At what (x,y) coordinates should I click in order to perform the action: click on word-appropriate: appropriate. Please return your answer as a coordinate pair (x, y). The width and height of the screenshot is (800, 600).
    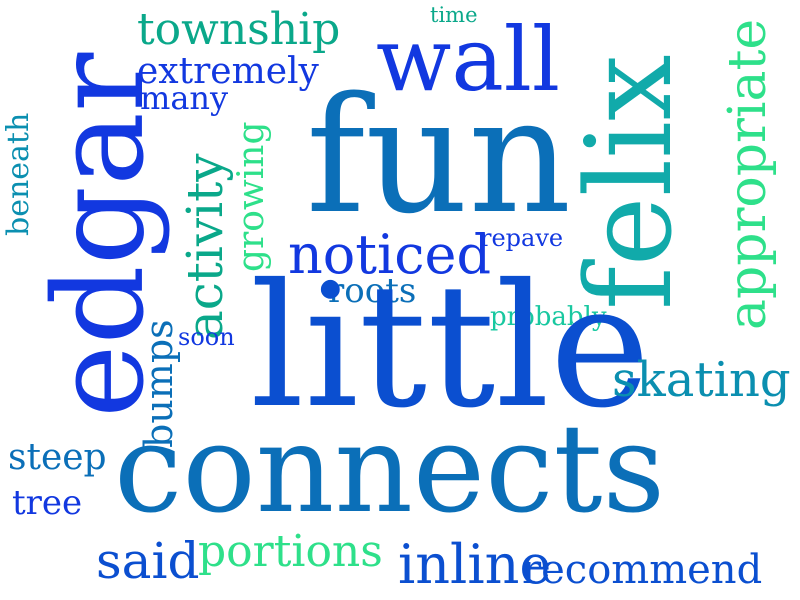
    Looking at the image, I should click on (748, 174).